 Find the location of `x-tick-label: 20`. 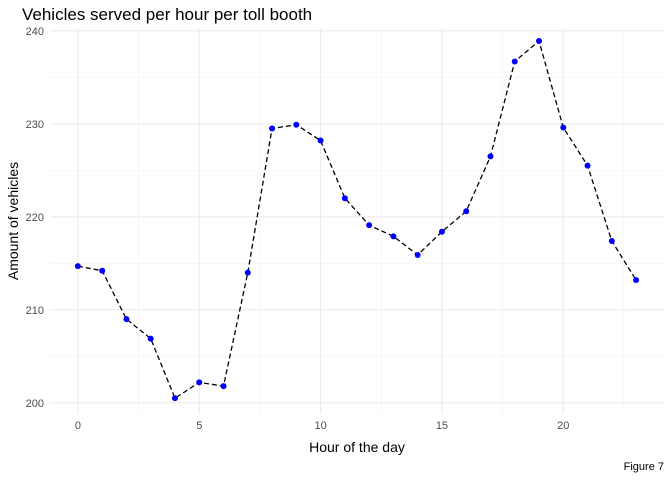

x-tick-label: 20 is located at coordinates (563, 426).